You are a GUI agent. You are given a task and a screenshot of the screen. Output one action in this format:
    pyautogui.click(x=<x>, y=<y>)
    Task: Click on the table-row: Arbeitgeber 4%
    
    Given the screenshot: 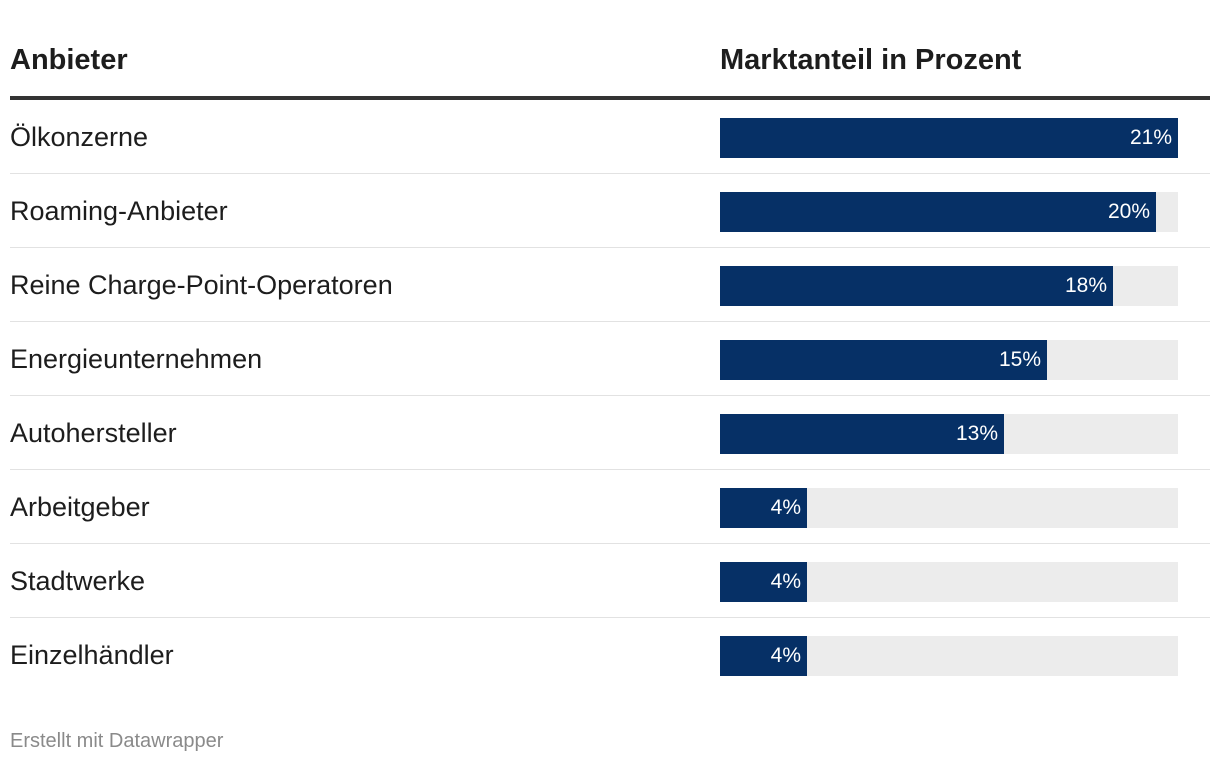 What is the action you would take?
    pyautogui.click(x=610, y=507)
    